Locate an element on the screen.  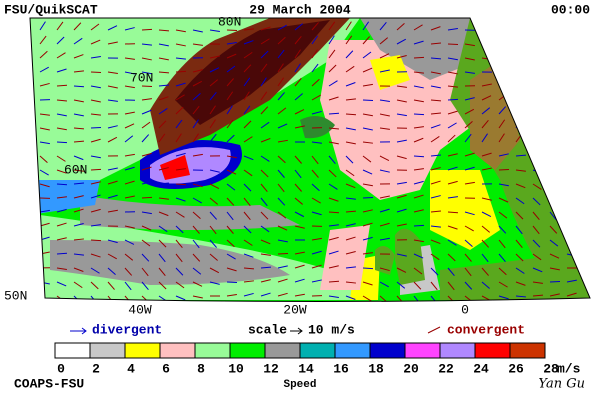
color-box is located at coordinates (352, 350).